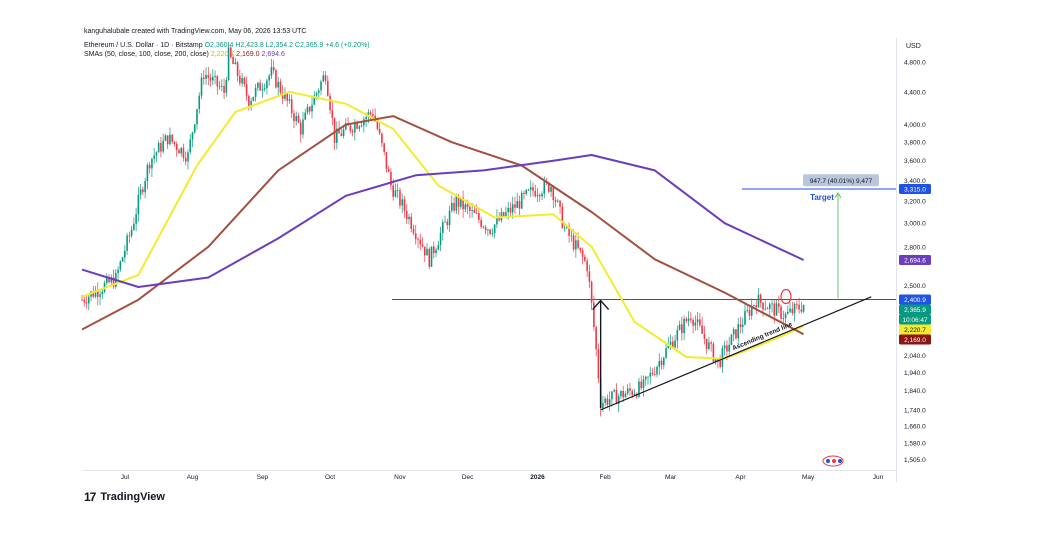 The height and width of the screenshot is (536, 1044). I want to click on y-tick-label: 3,200.0, so click(915, 202).